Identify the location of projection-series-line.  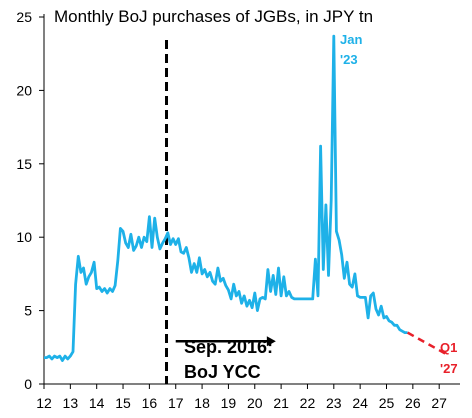
(427, 343).